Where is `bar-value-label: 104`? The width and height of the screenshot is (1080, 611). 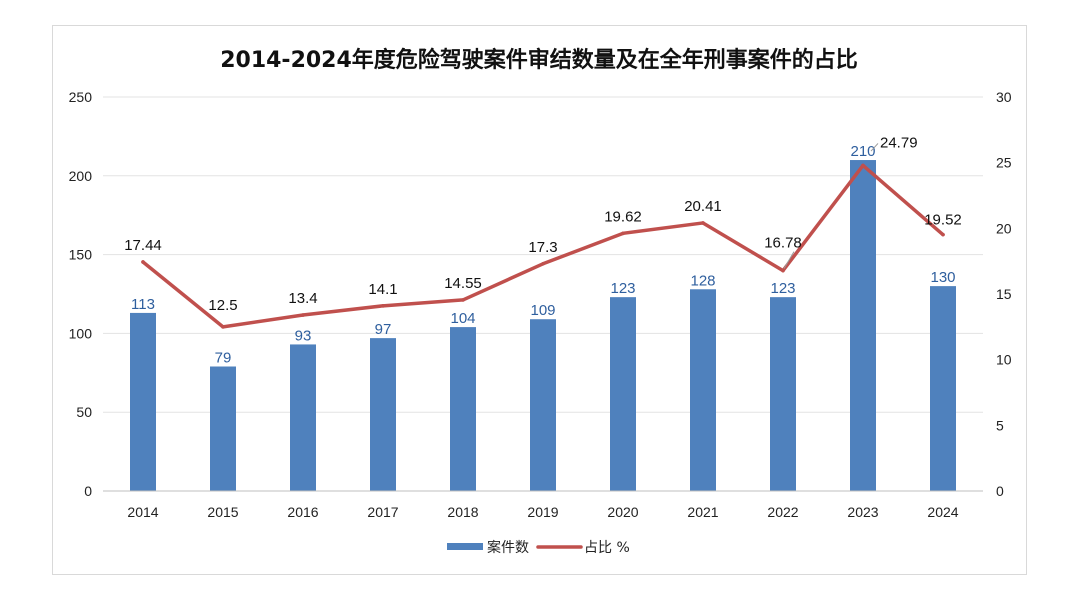
bar-value-label: 104 is located at coordinates (462, 318).